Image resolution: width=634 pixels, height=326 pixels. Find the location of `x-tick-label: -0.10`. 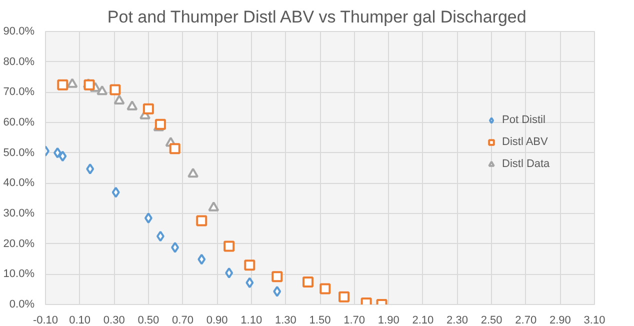

x-tick-label: -0.10 is located at coordinates (45, 320).